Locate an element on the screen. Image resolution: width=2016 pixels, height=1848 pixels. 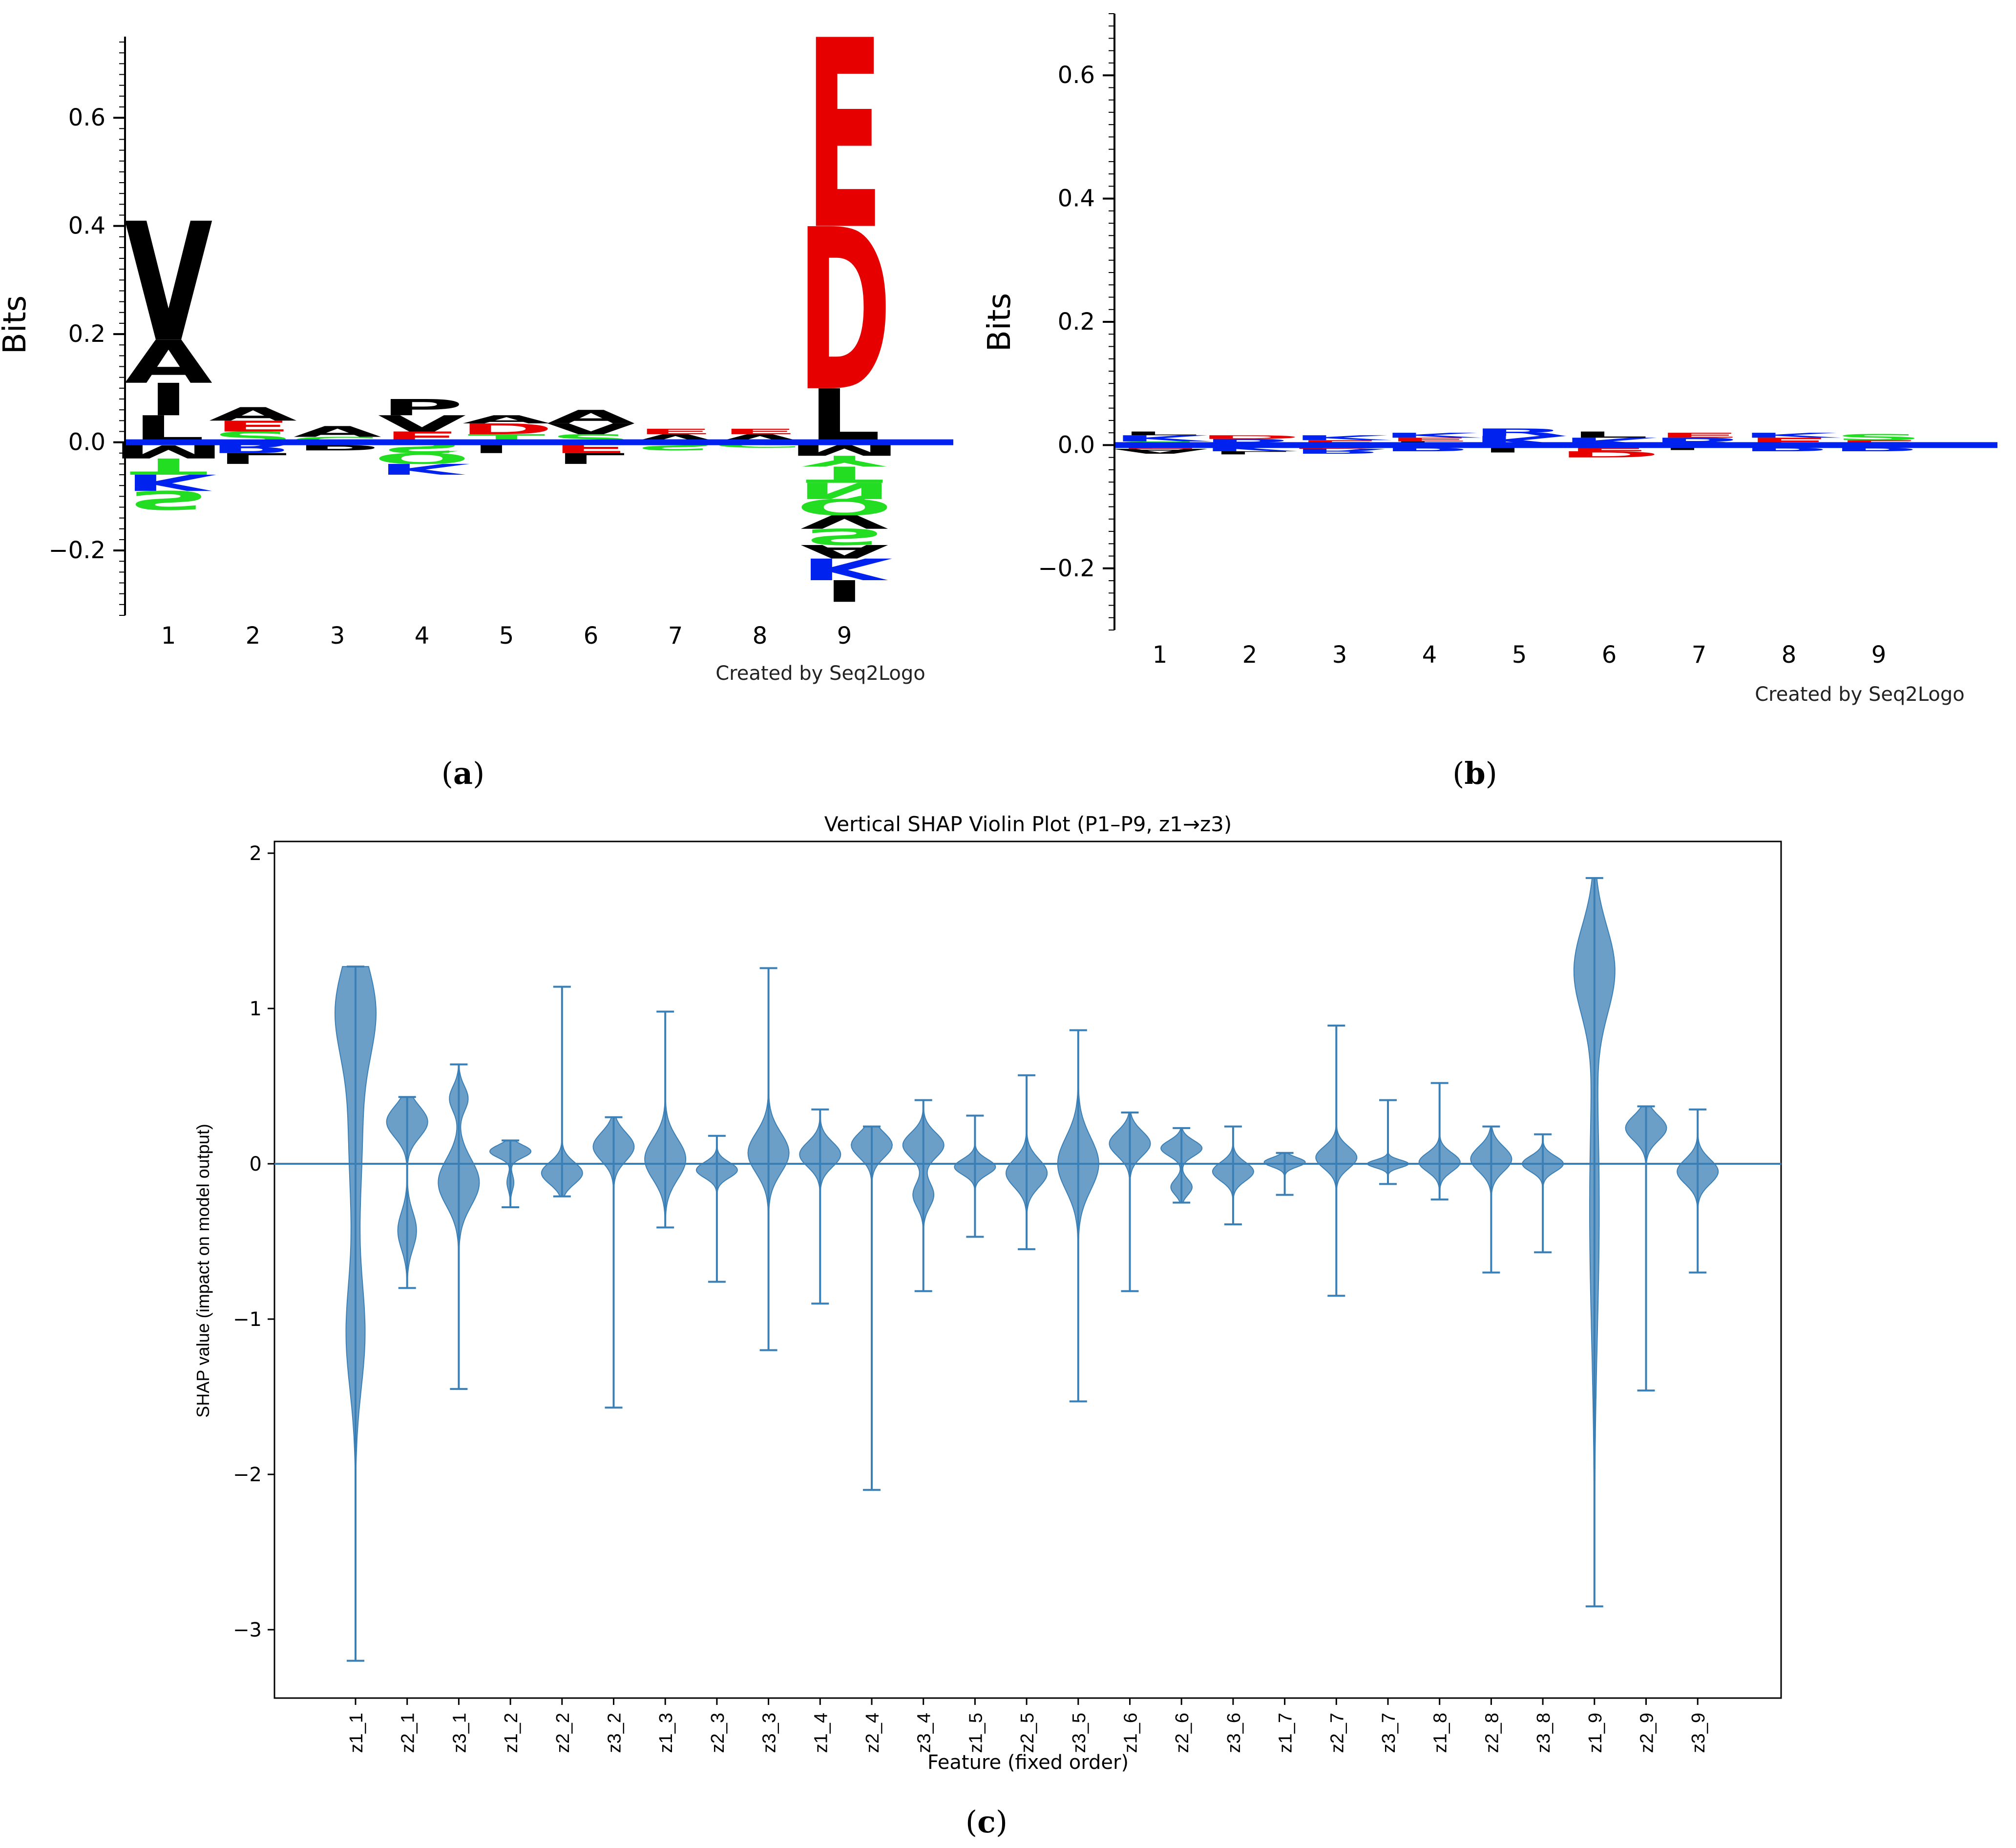
panel-c-label-close: ) is located at coordinates (1002, 1822).